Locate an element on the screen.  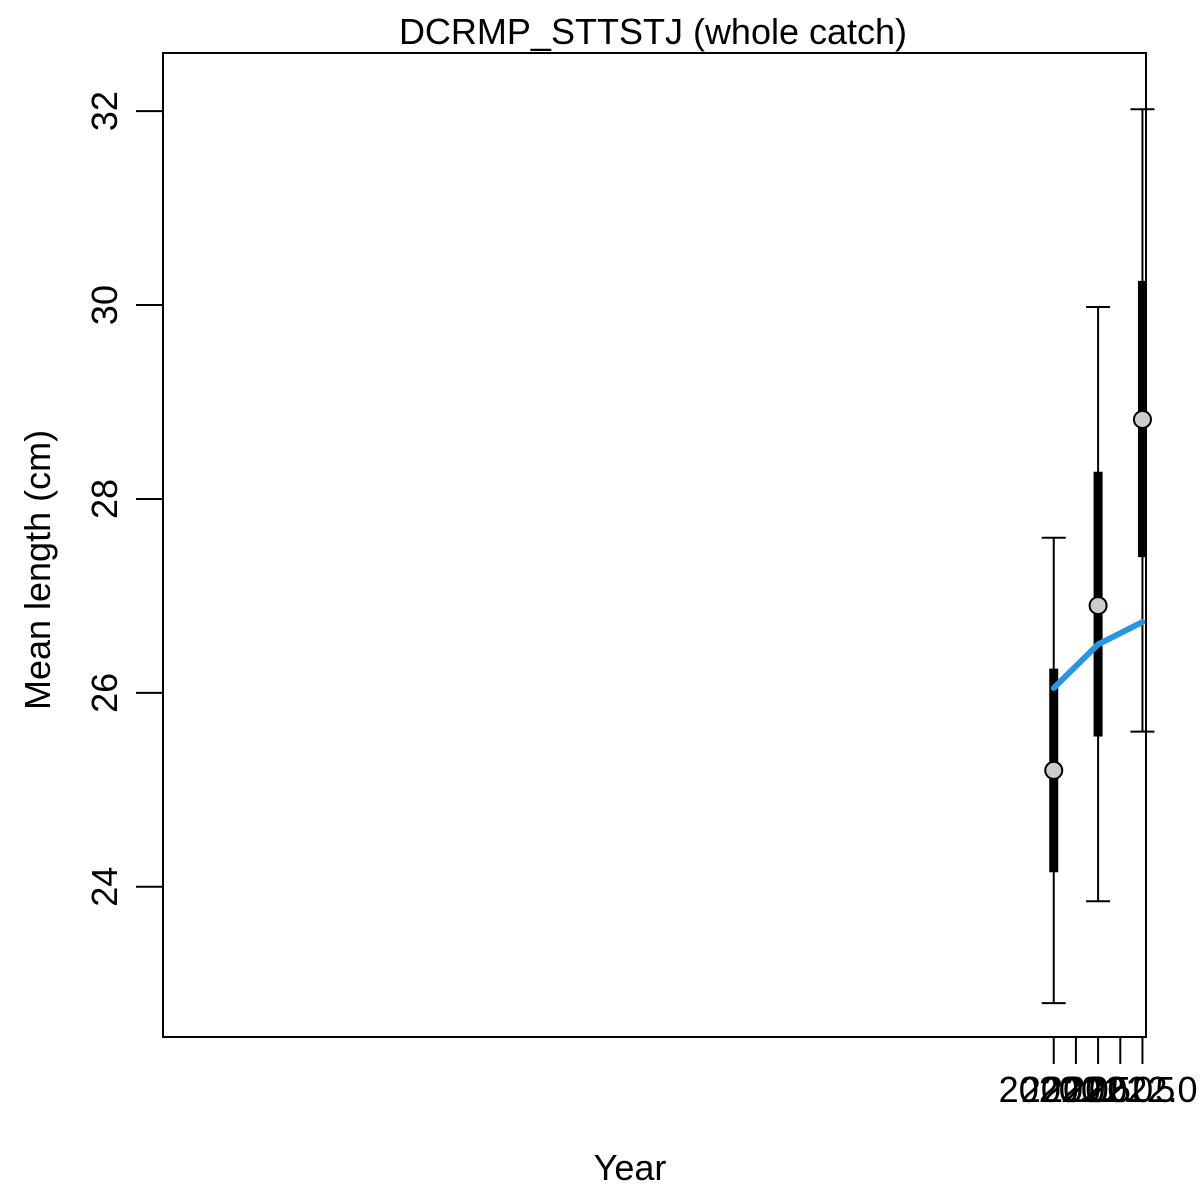
y-tick-label: 24 is located at coordinates (104, 887).